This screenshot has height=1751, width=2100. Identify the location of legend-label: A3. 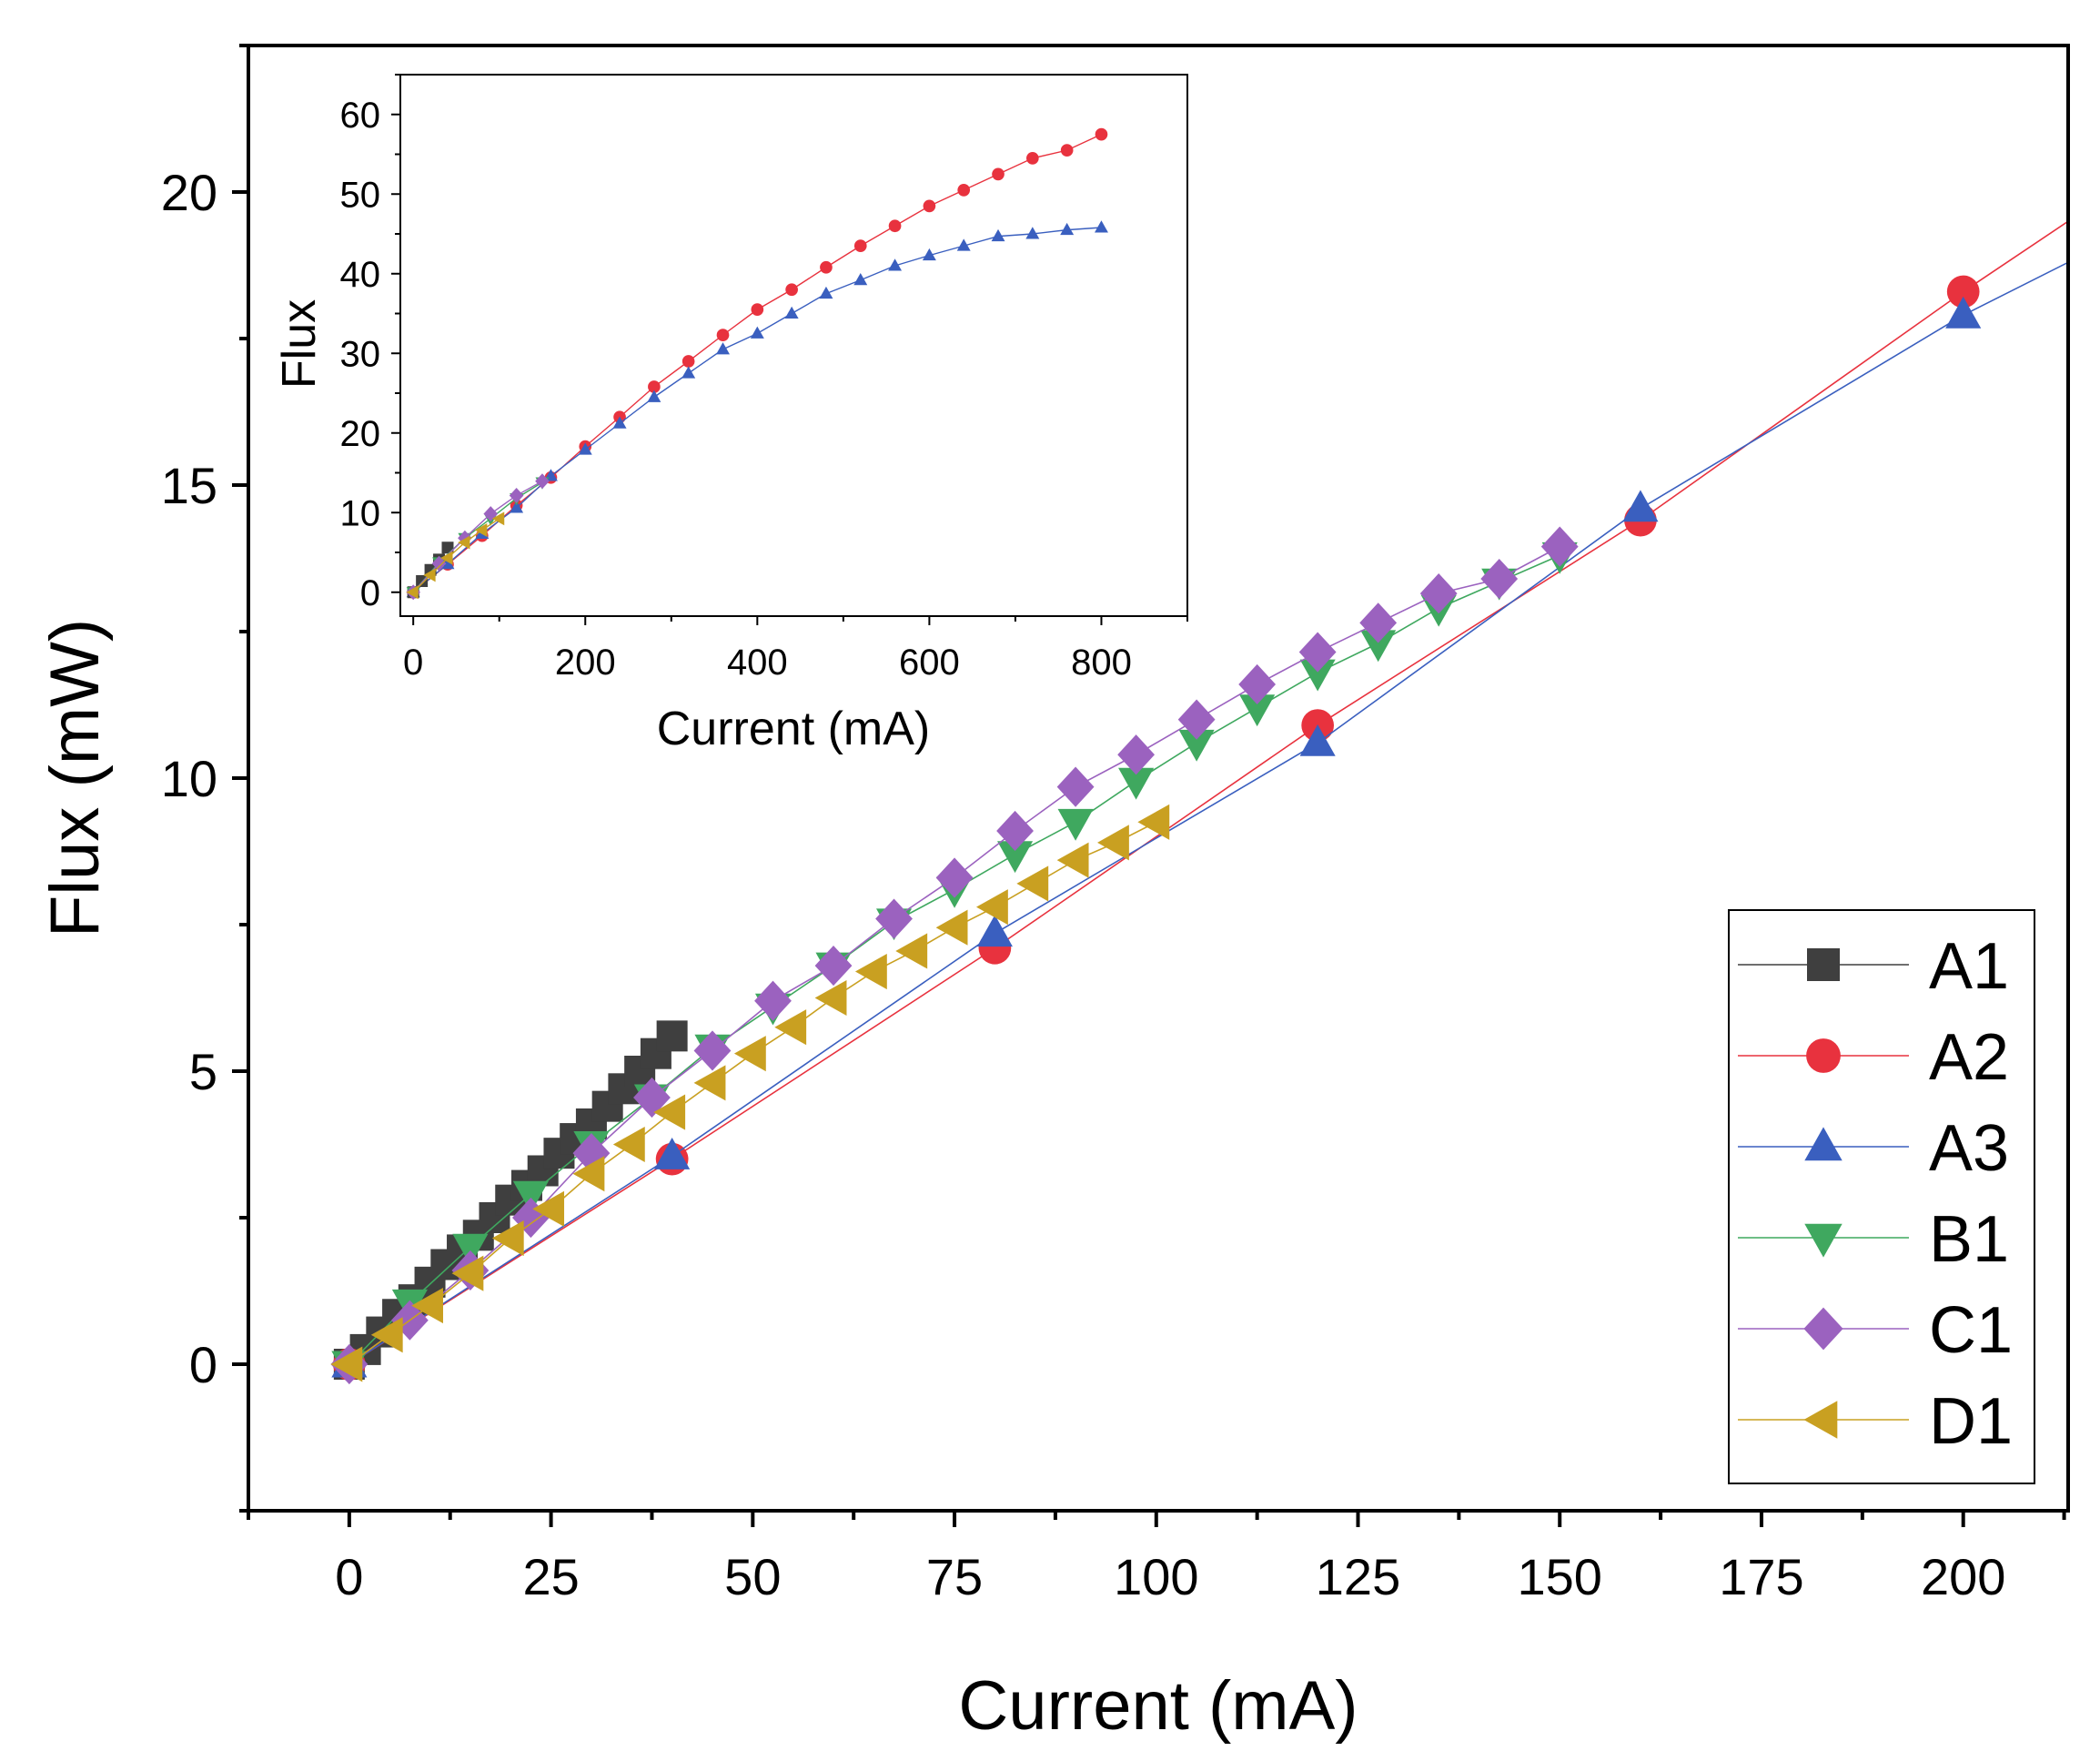
(1969, 1148).